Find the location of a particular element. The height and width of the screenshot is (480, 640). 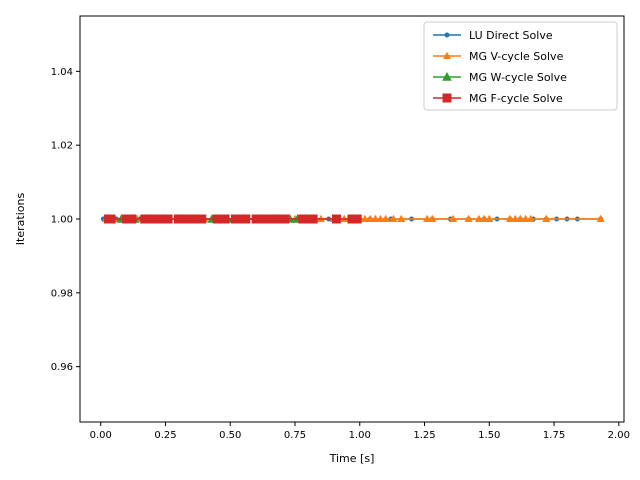

x-tick-label: 1.50 is located at coordinates (489, 435).